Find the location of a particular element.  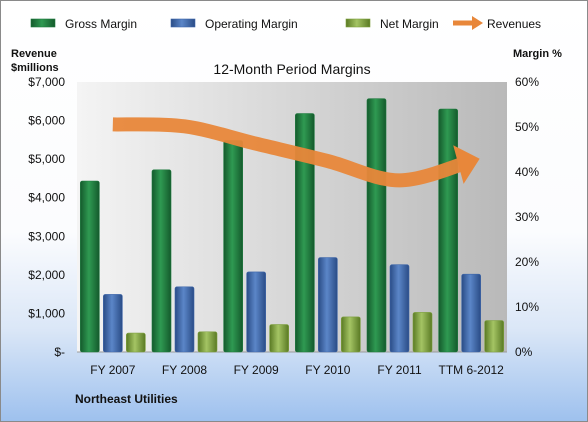

left-axis-label-line2: $millions is located at coordinates (35, 68).